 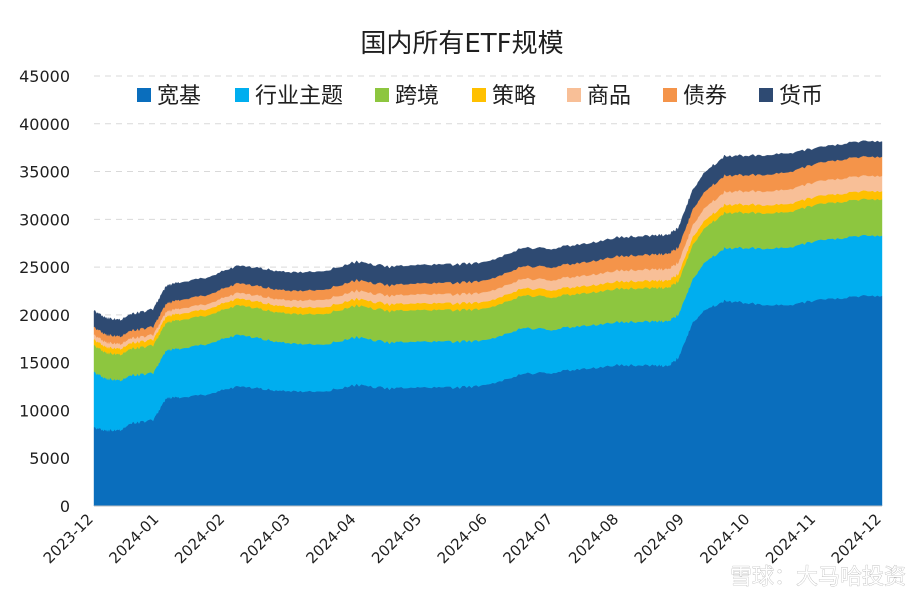 I want to click on x-tick-label: 2024-03, so click(x=265, y=538).